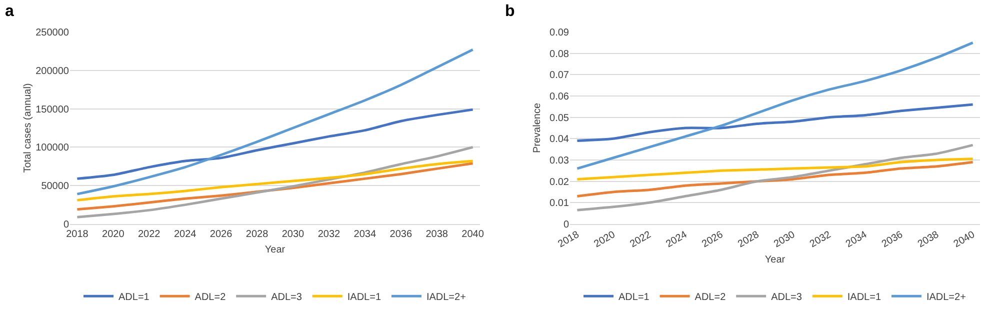  What do you see at coordinates (560, 97) in the screenshot?
I see `y-tick-label: 0.06` at bounding box center [560, 97].